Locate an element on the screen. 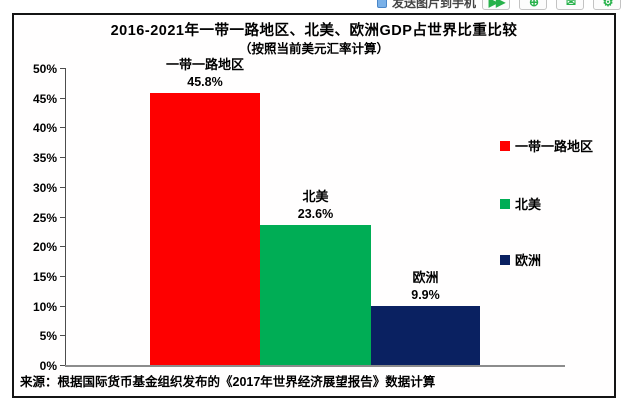 This screenshot has height=408, width=632. bar-group-belt-and-road: 一带一路地区 45.8% is located at coordinates (205, 193).